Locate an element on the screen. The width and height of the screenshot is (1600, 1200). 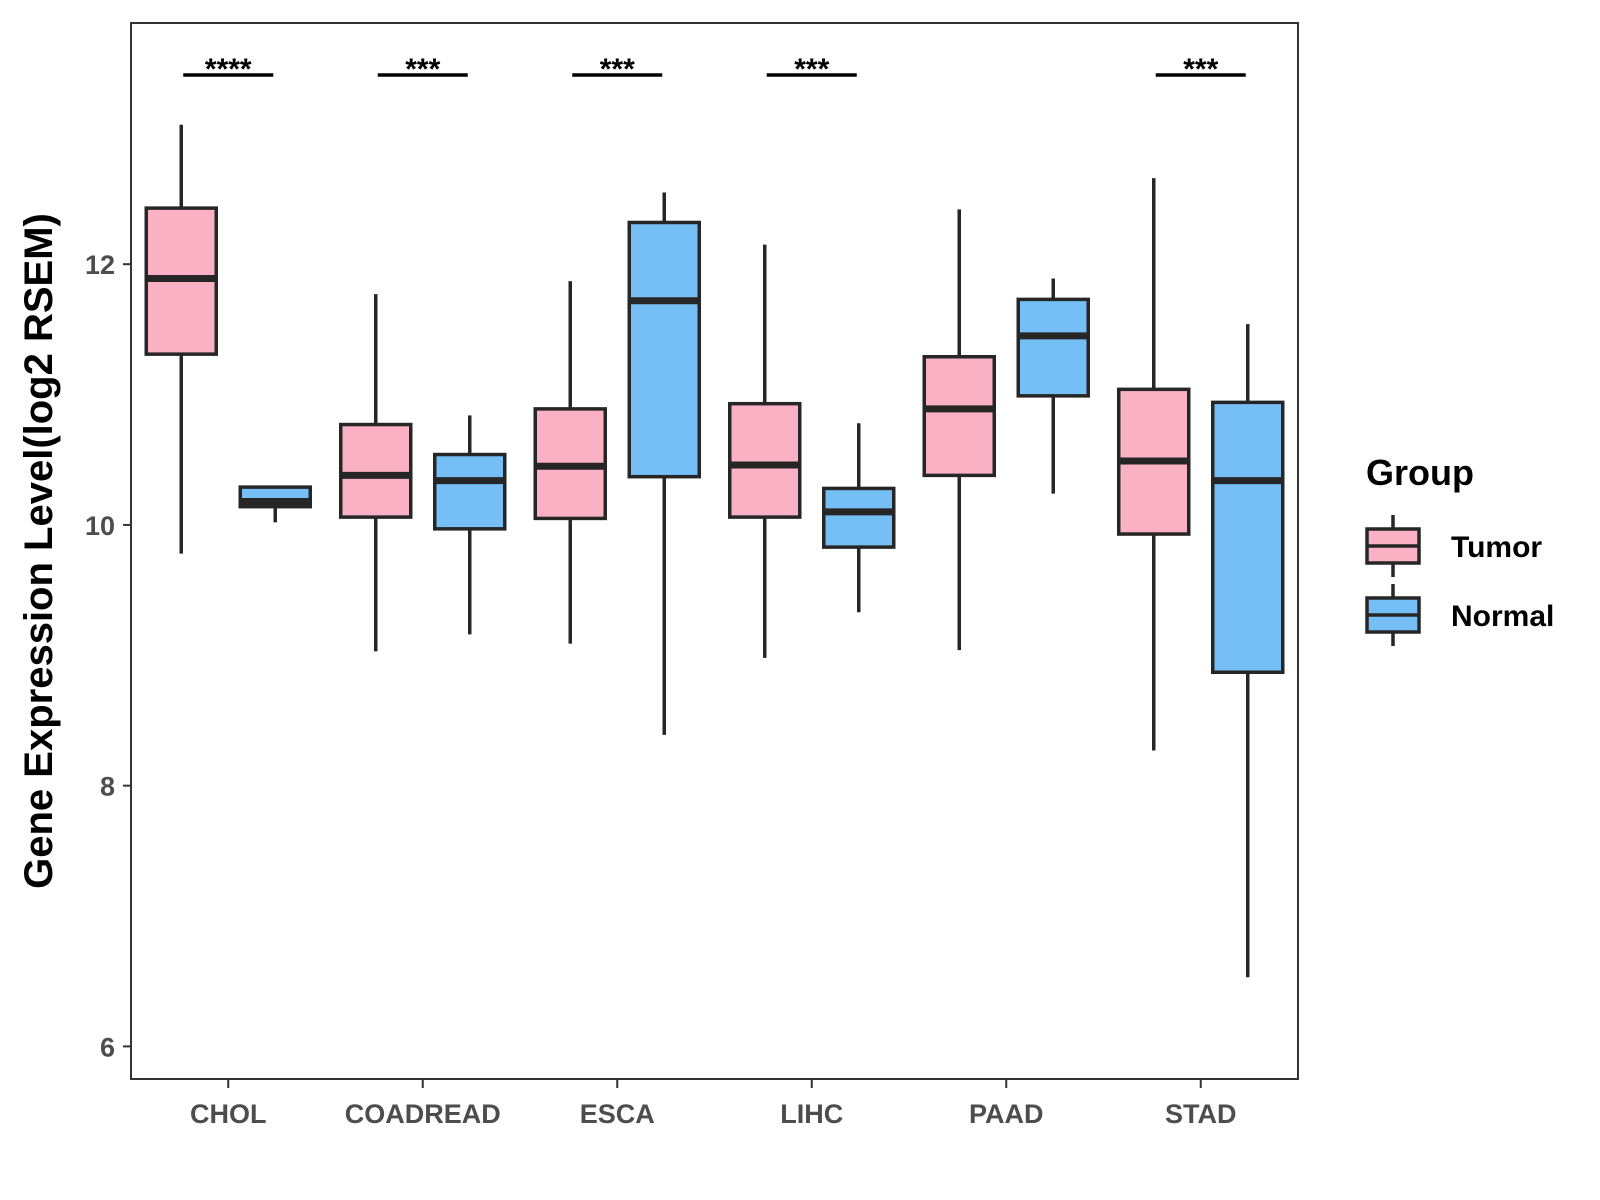
box-lihc-tumor is located at coordinates (765, 451).